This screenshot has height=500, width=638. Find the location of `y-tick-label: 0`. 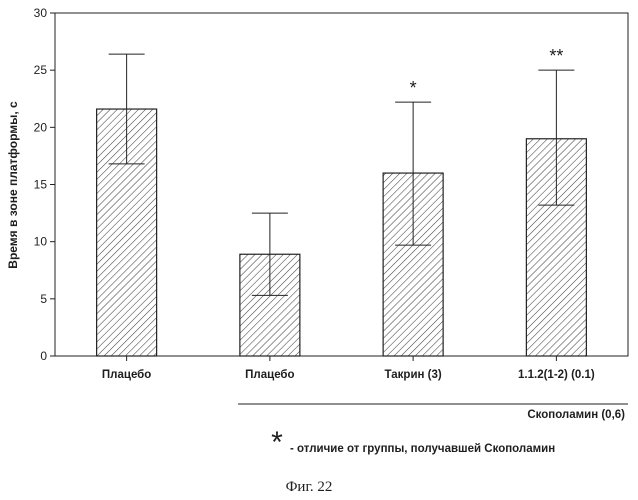

y-tick-label: 0 is located at coordinates (43, 356).